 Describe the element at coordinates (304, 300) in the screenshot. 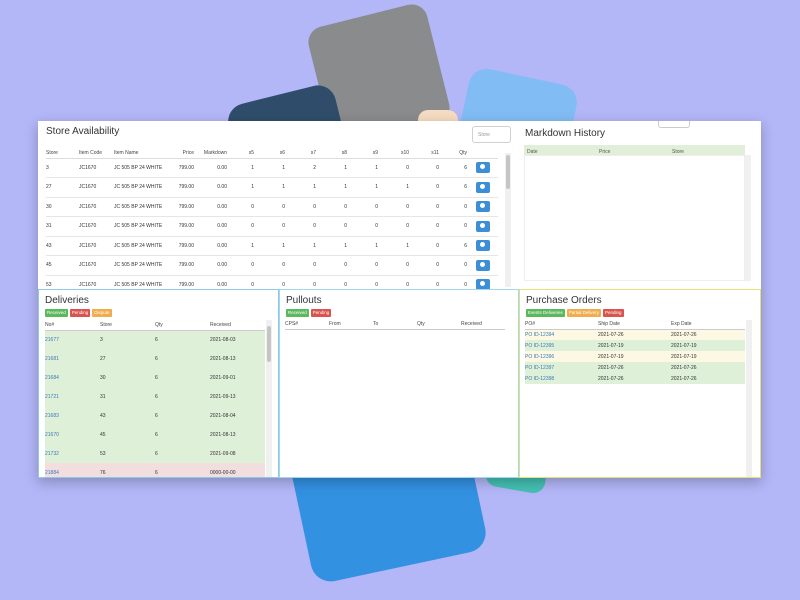

I see `pullouts-title: Pullouts` at that location.